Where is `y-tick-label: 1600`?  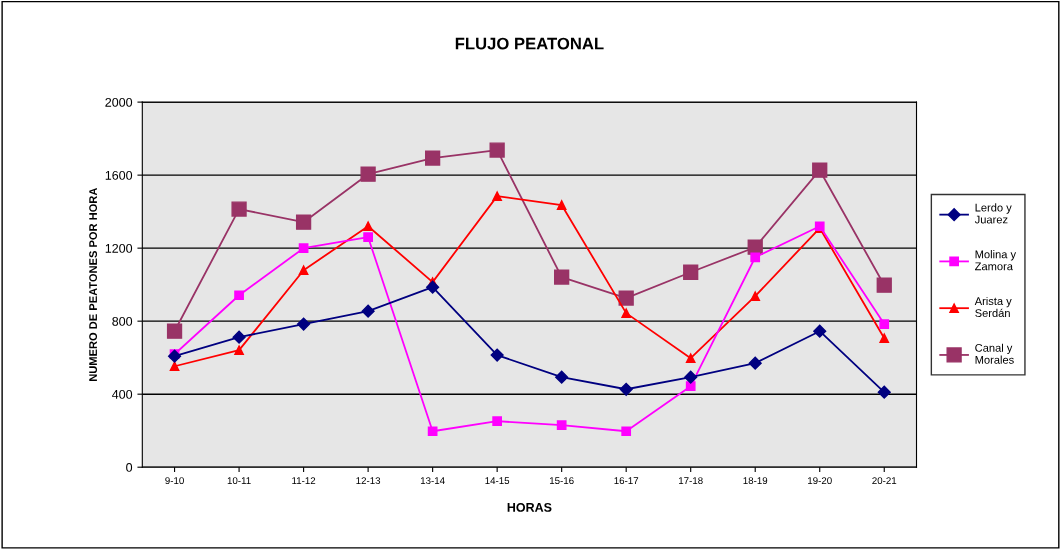 y-tick-label: 1600 is located at coordinates (119, 175).